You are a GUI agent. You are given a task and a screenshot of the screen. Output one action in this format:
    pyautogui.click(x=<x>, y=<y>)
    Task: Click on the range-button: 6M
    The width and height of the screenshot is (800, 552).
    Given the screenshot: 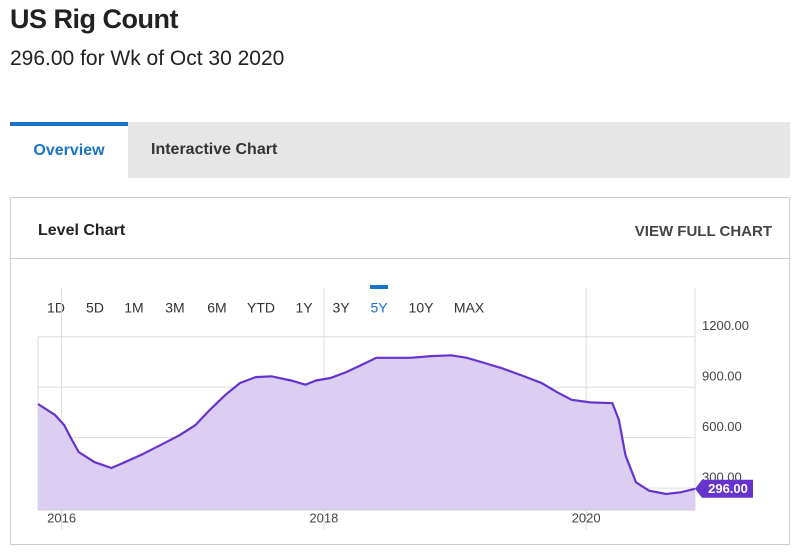 What is the action you would take?
    pyautogui.click(x=216, y=308)
    